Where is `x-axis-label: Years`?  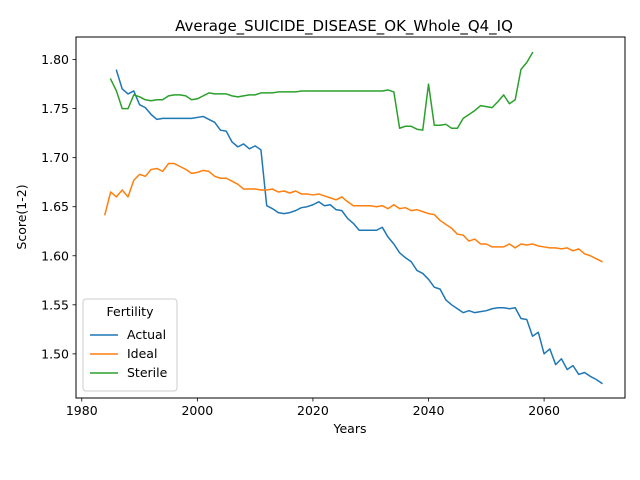 x-axis-label: Years is located at coordinates (350, 428).